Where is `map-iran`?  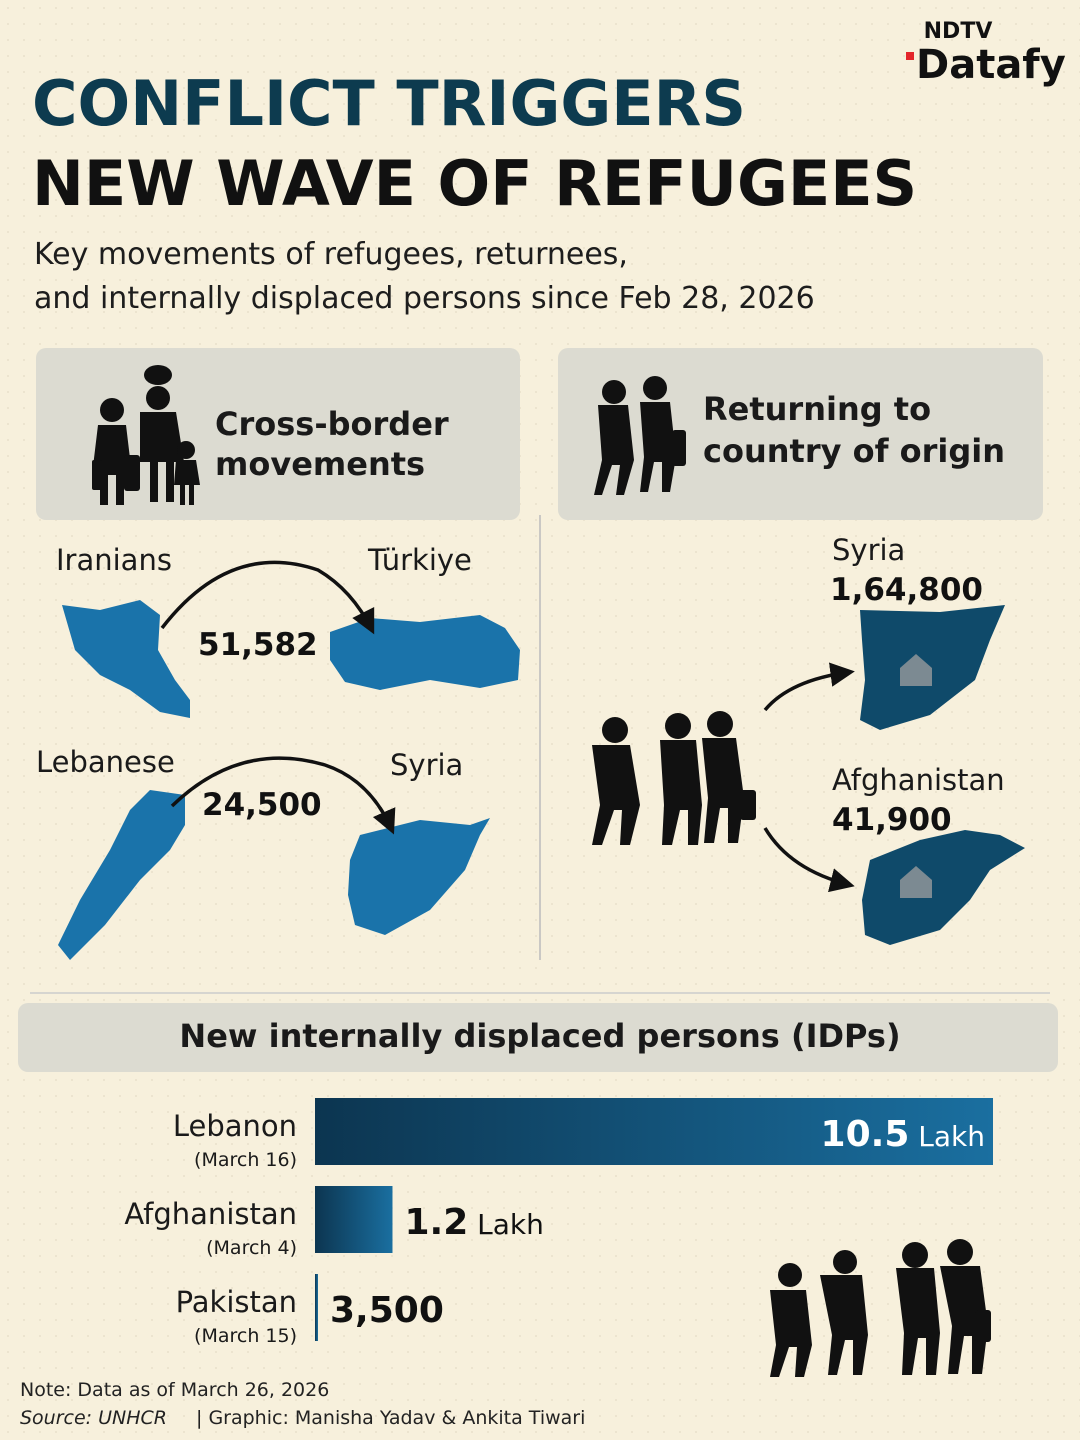
map-iran is located at coordinates (126, 659).